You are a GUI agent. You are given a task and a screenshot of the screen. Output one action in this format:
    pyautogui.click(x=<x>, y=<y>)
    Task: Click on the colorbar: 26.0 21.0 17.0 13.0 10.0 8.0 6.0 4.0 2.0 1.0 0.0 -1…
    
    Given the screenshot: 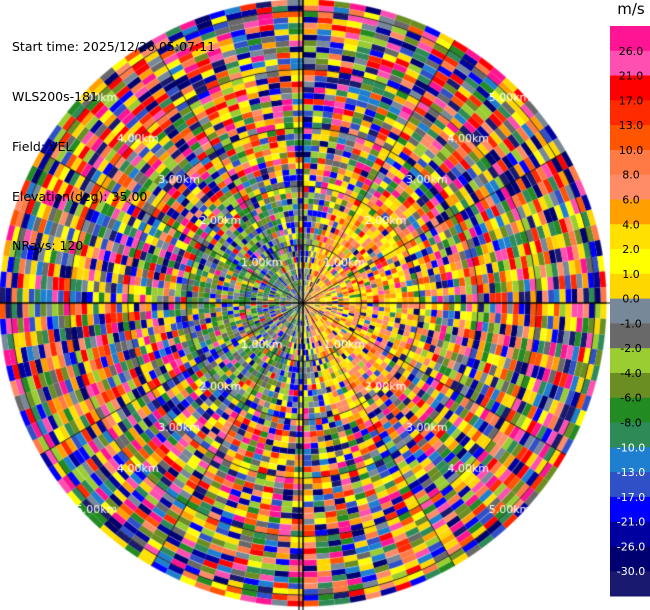 What is the action you would take?
    pyautogui.click(x=630, y=311)
    